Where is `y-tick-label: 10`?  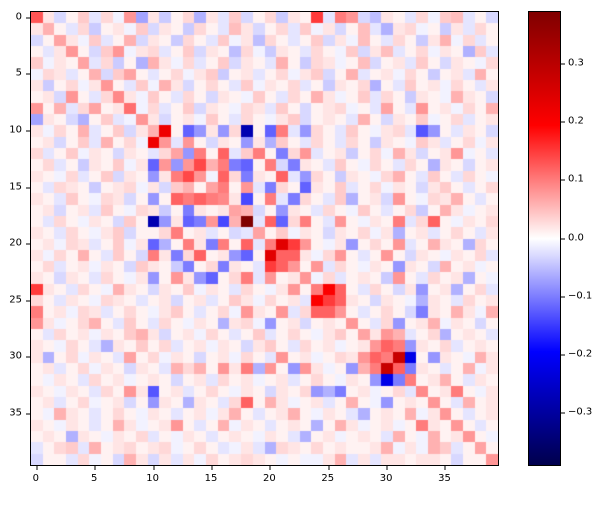 y-tick-label: 10 is located at coordinates (15, 130).